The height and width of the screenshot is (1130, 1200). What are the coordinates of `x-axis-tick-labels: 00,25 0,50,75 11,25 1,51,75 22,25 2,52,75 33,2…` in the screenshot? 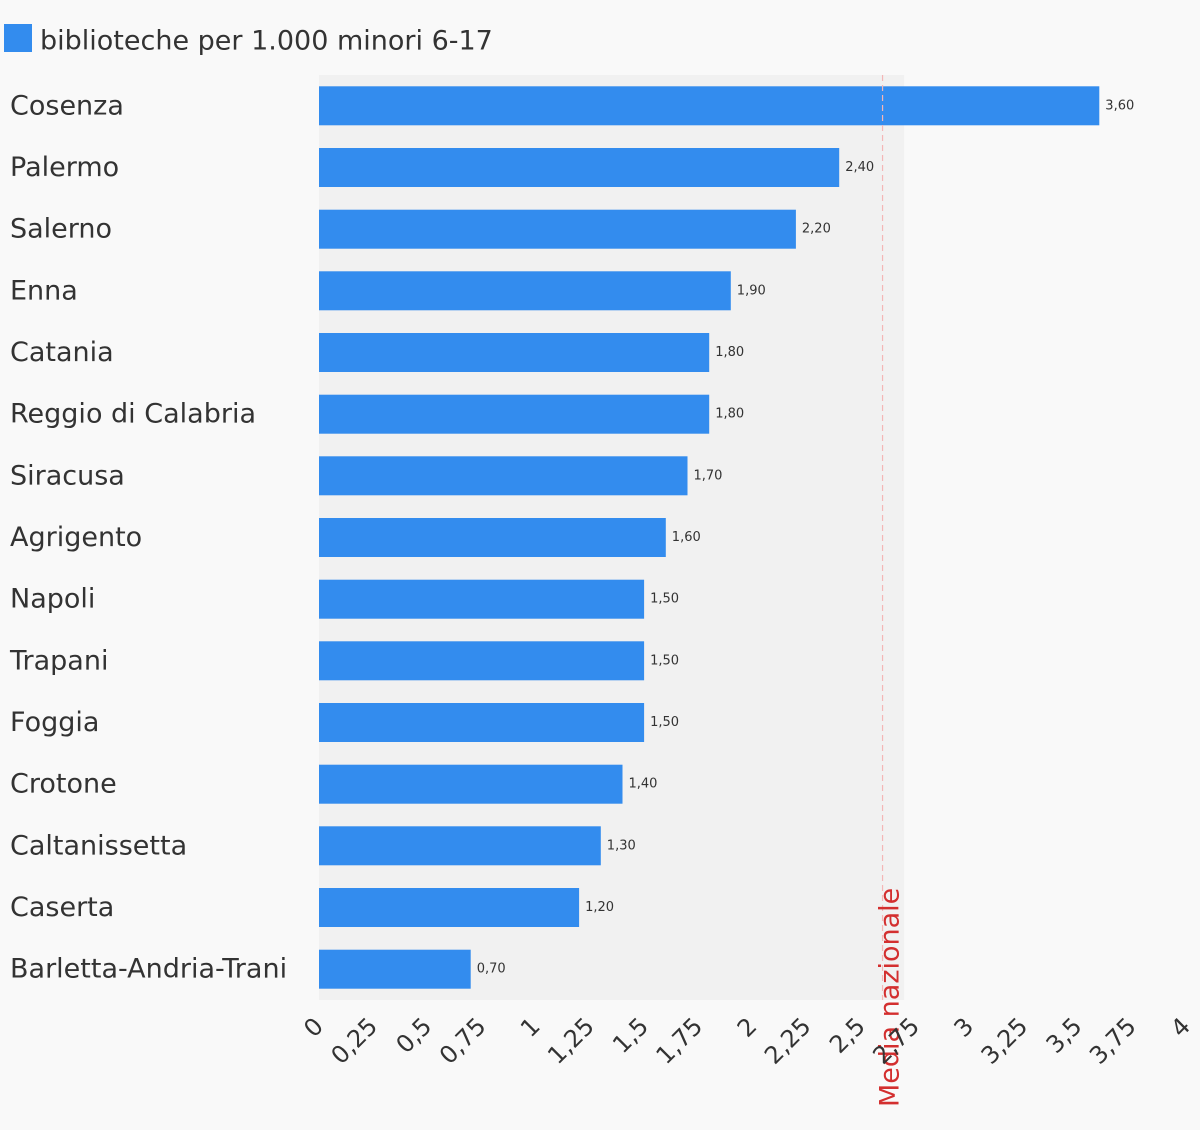 It's located at (747, 1041).